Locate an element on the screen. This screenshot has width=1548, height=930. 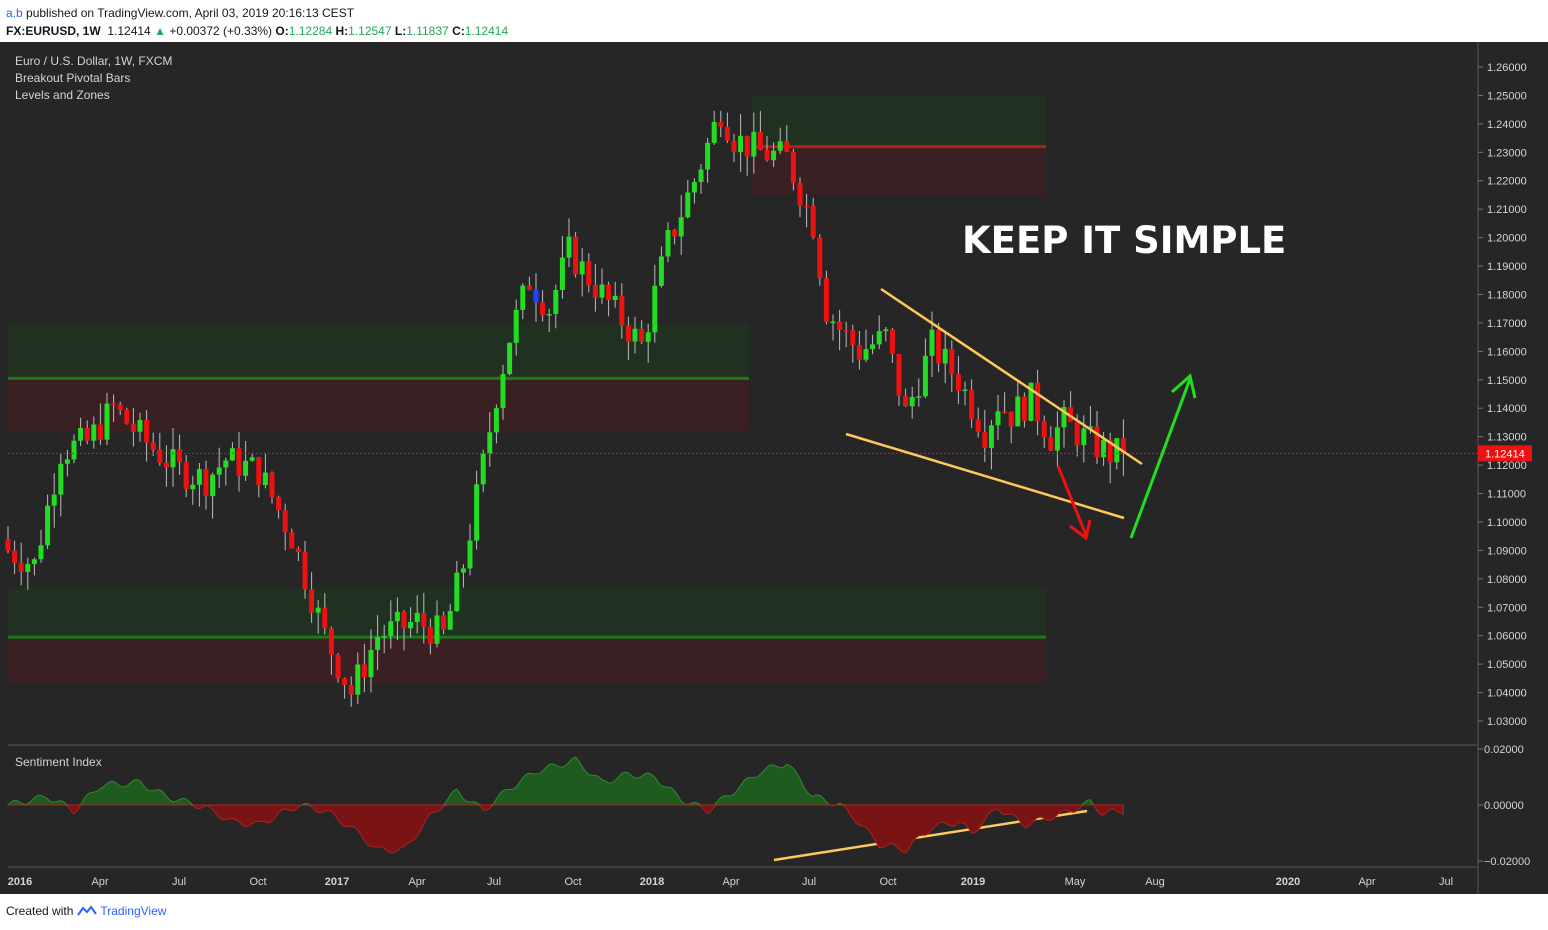
author-link: a.b is located at coordinates (14, 13).